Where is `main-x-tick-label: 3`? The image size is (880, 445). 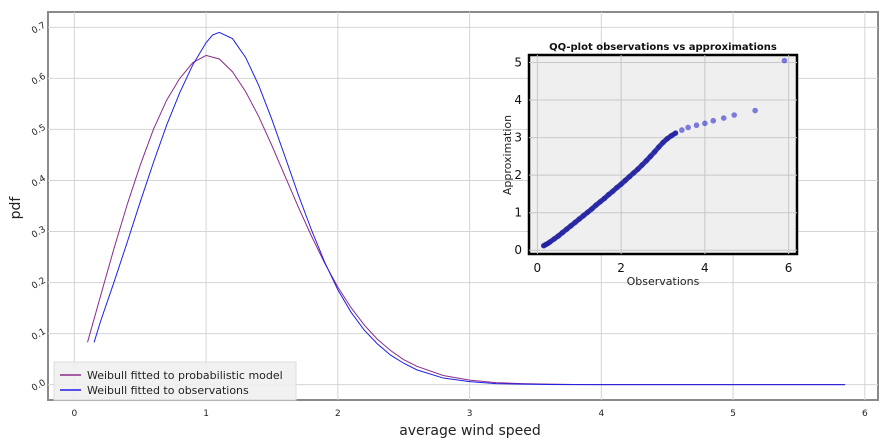
main-x-tick-label: 3 is located at coordinates (470, 414).